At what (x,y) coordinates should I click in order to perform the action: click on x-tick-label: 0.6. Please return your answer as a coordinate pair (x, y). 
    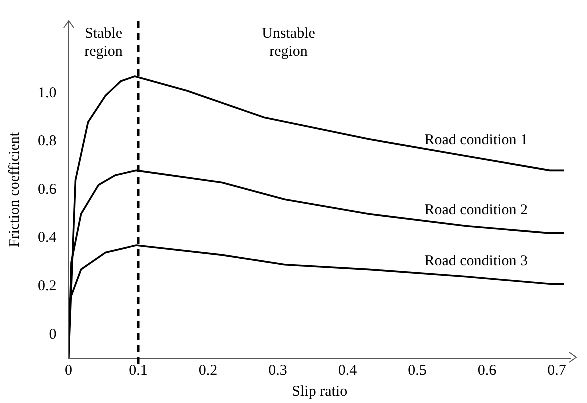
    Looking at the image, I should click on (488, 370).